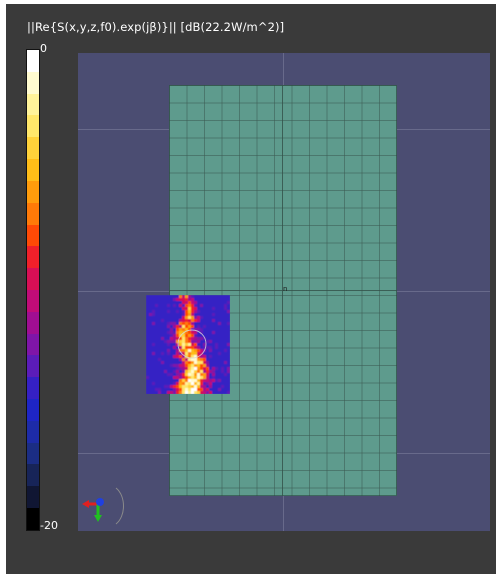 The image size is (501, 577). I want to click on field-heatmap-plane, so click(188, 344).